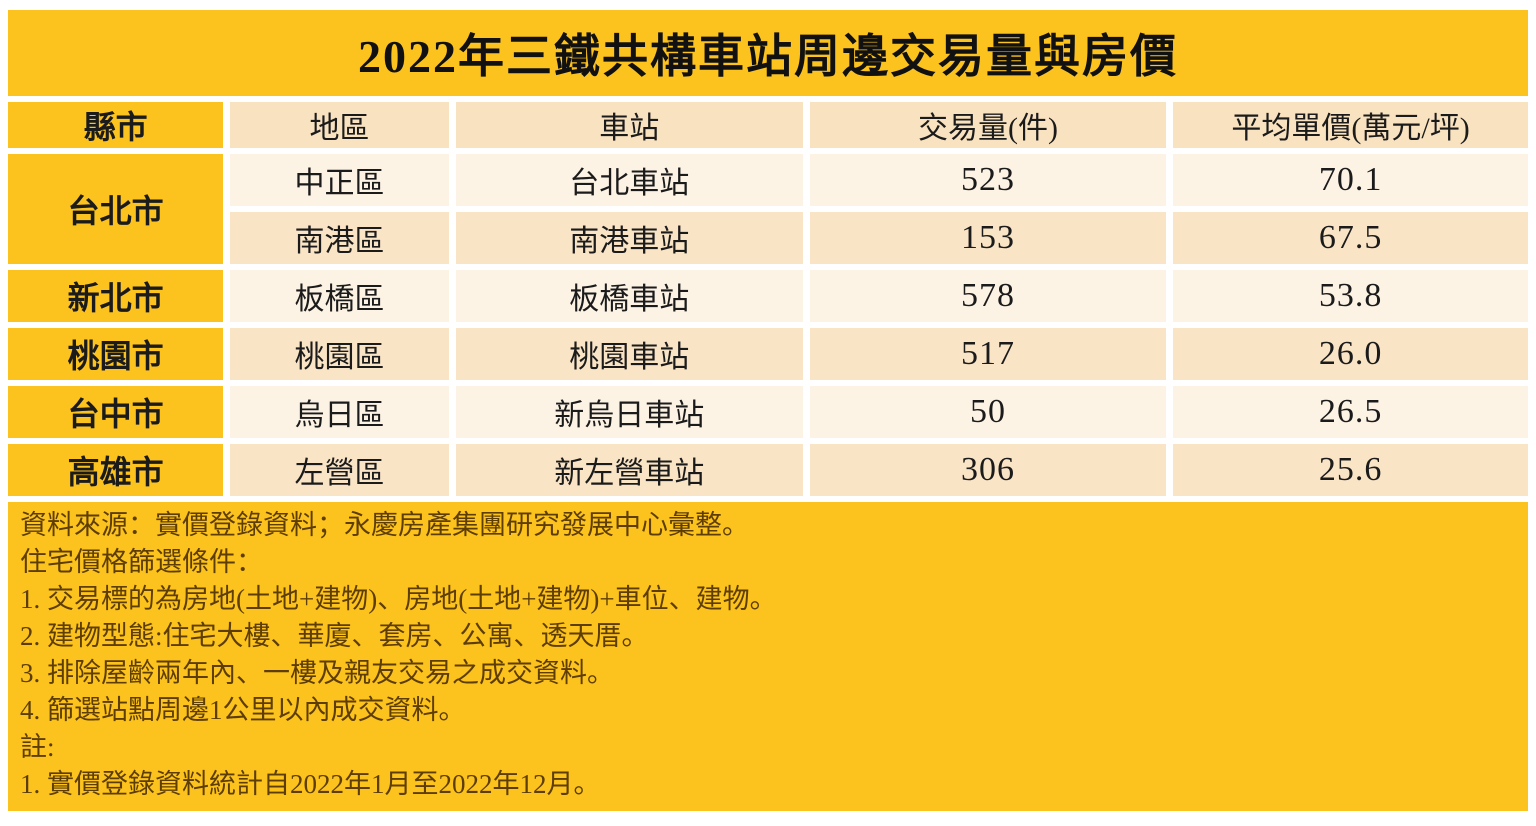 This screenshot has width=1536, height=826. I want to click on table-row: 台北市 中正區 台北車站 523 70.1, so click(768, 209).